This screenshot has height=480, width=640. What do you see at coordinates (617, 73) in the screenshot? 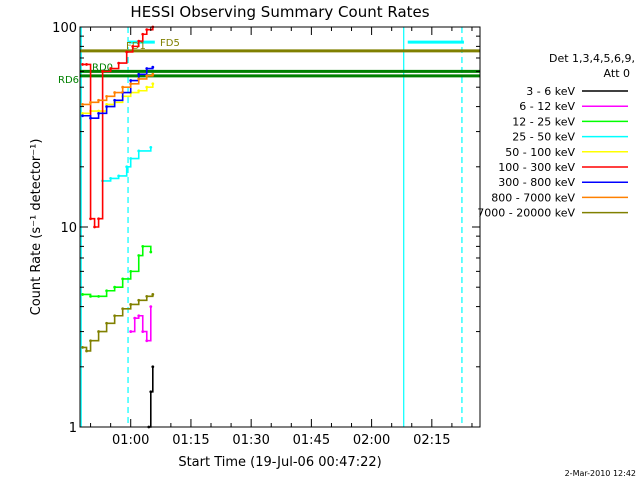
I see `legend-subtitle: Att 0` at bounding box center [617, 73].